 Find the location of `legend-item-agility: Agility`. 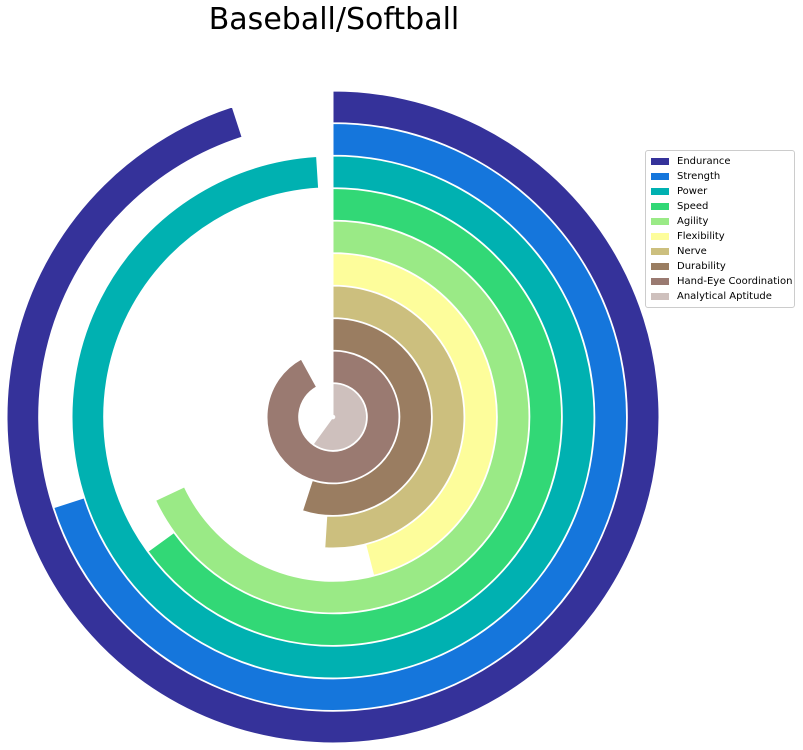

legend-item-agility: Agility is located at coordinates (720, 221).